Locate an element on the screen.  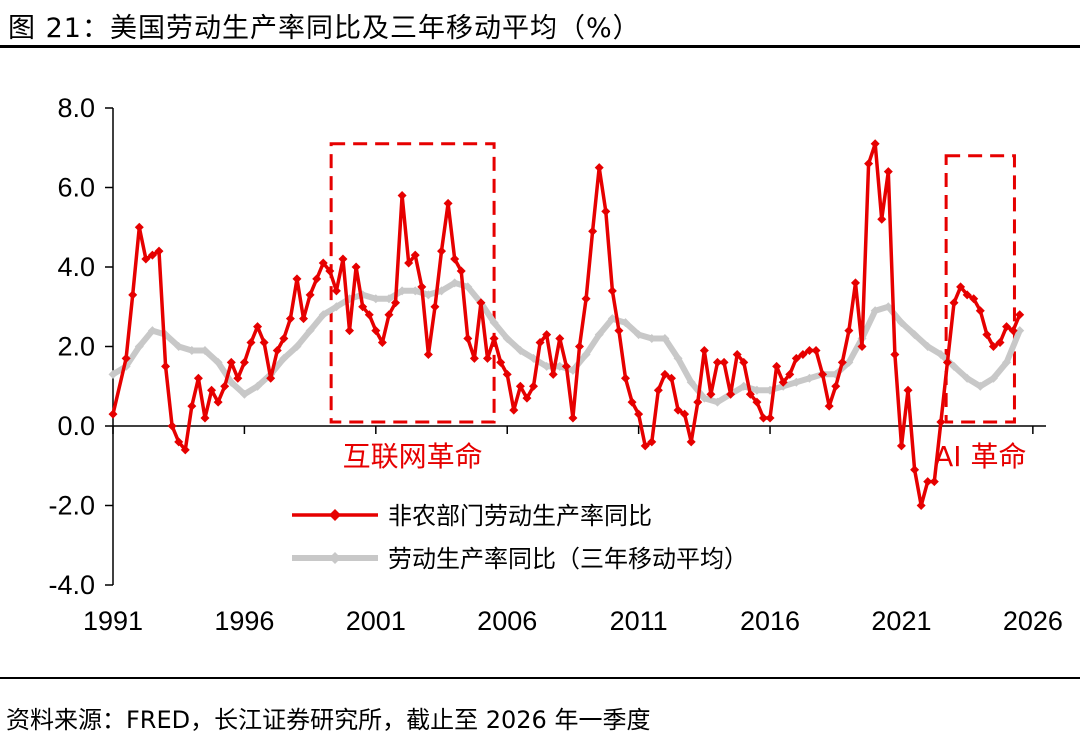
y-tick-label: 6.0 is located at coordinates (76, 188).